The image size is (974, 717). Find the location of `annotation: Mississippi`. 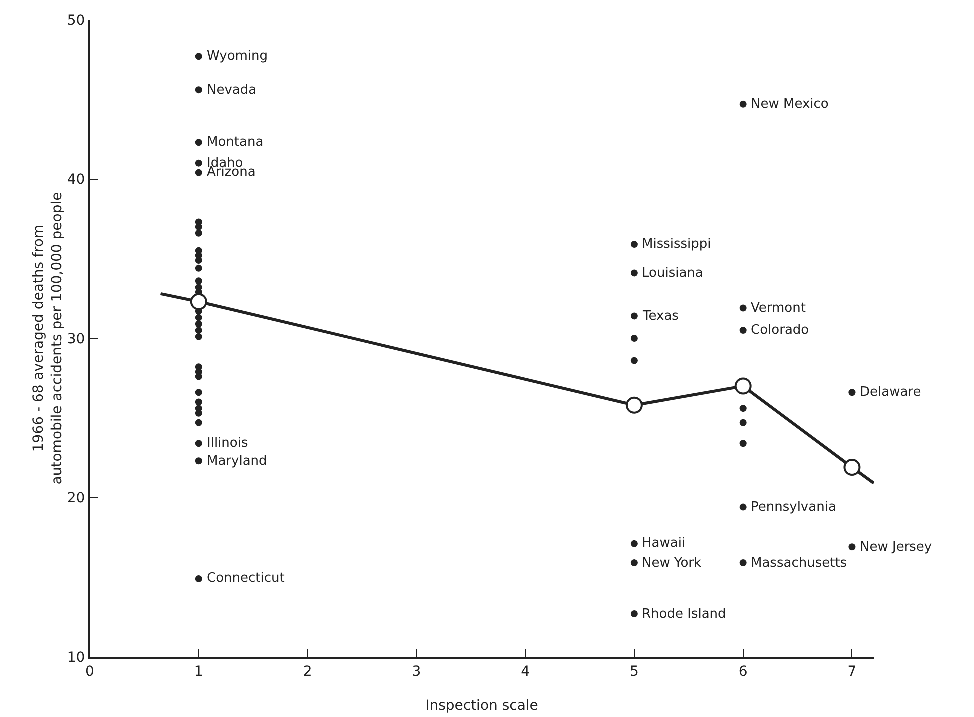

annotation: Mississippi is located at coordinates (677, 244).